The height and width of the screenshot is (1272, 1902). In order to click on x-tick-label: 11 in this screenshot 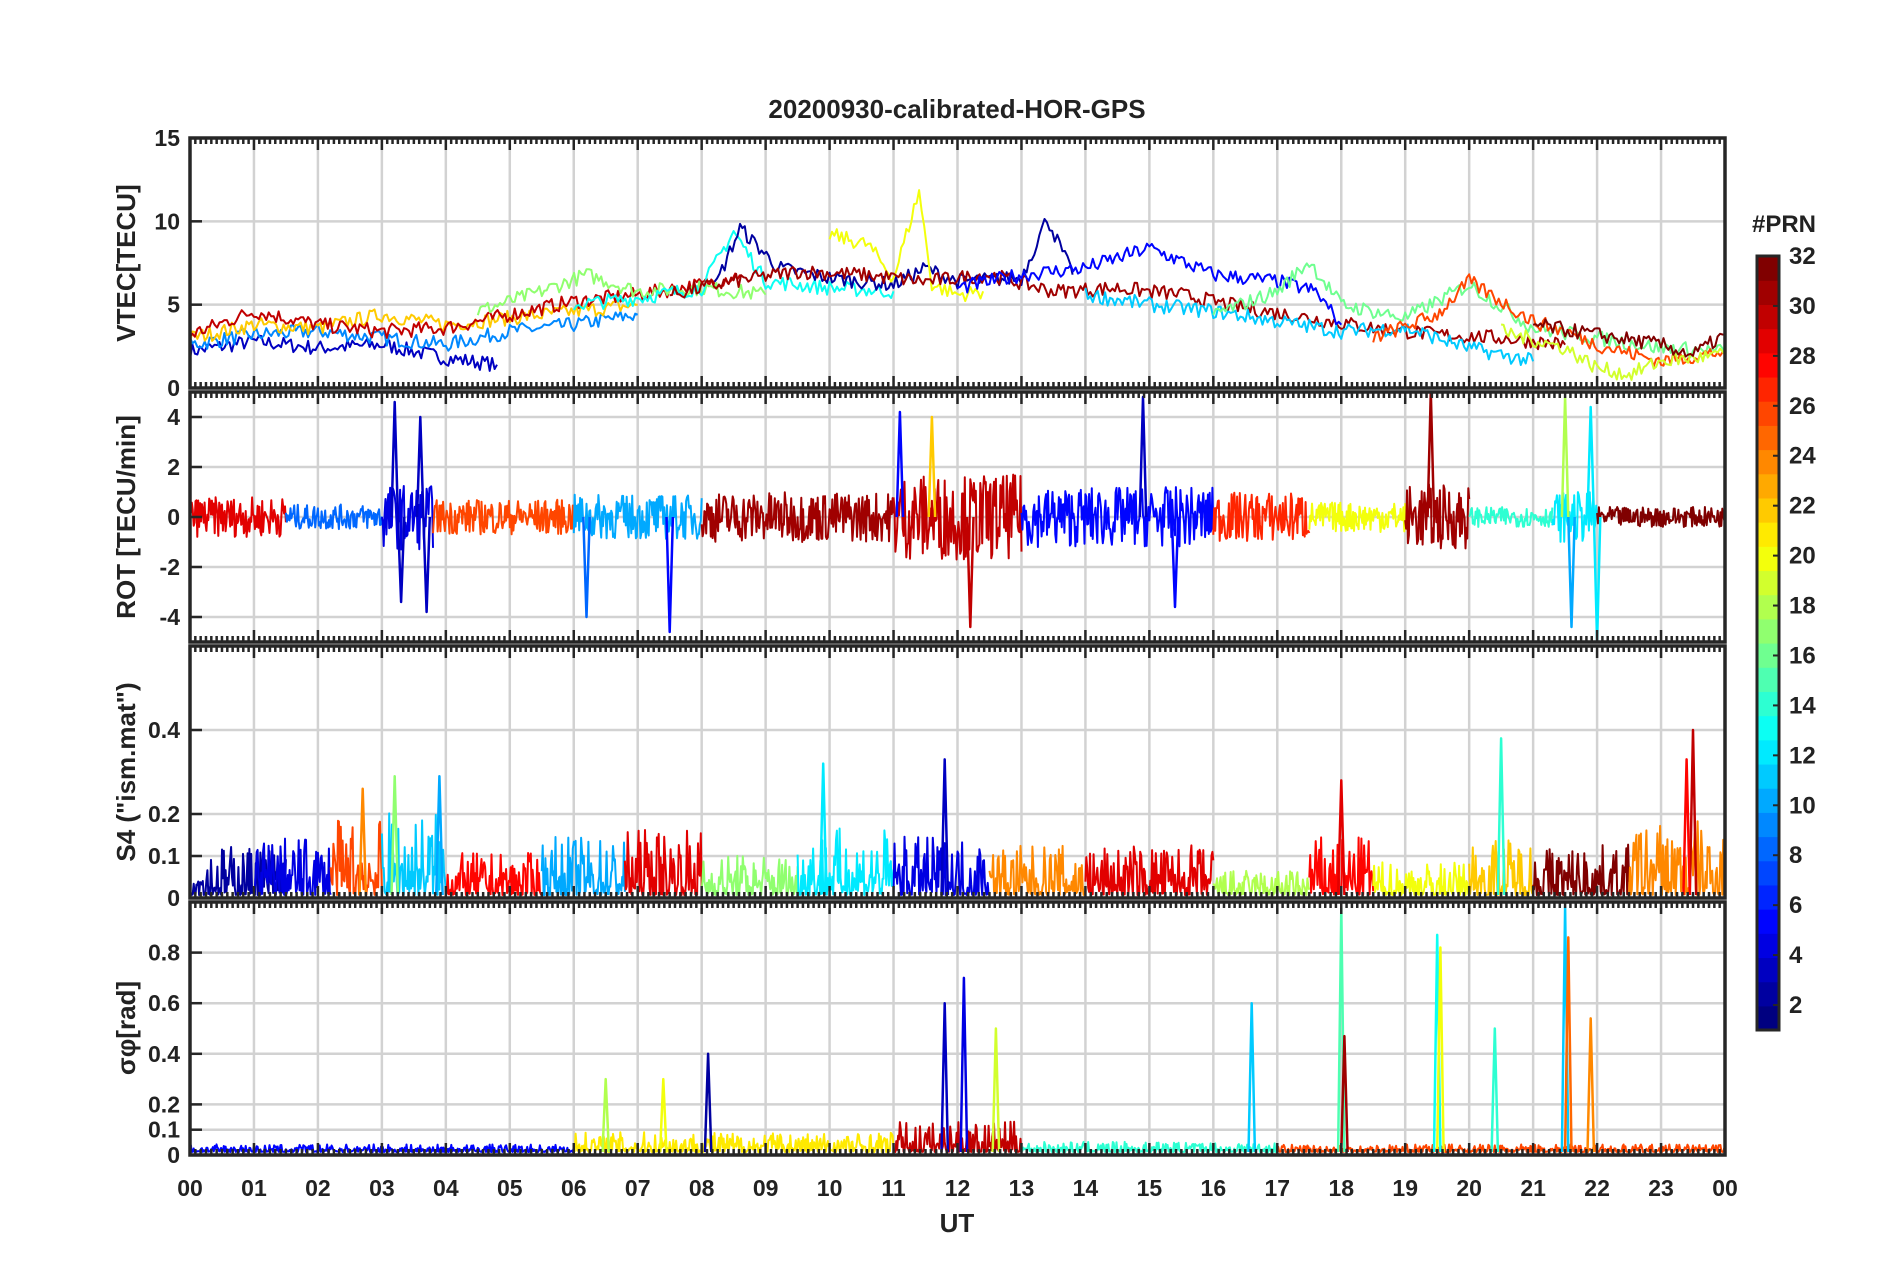, I will do `click(893, 1188)`.